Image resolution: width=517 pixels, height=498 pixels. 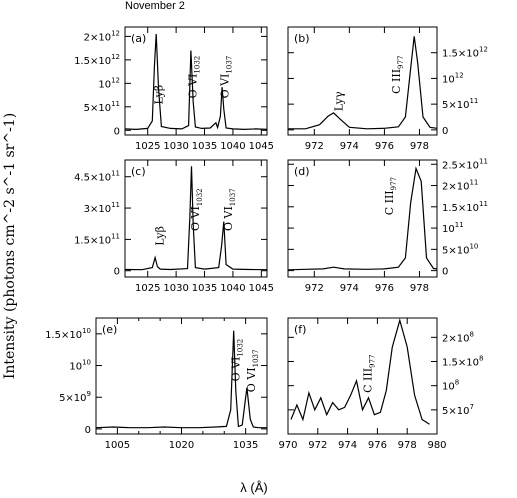 I want to click on y-tick-label: 5×10⁷, so click(x=458, y=410).